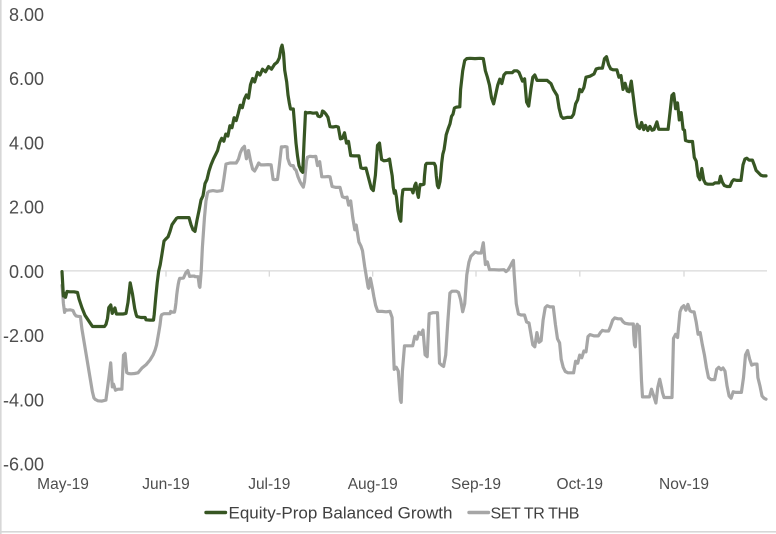 The height and width of the screenshot is (534, 776). I want to click on svg-text: -2.00, so click(23, 336).